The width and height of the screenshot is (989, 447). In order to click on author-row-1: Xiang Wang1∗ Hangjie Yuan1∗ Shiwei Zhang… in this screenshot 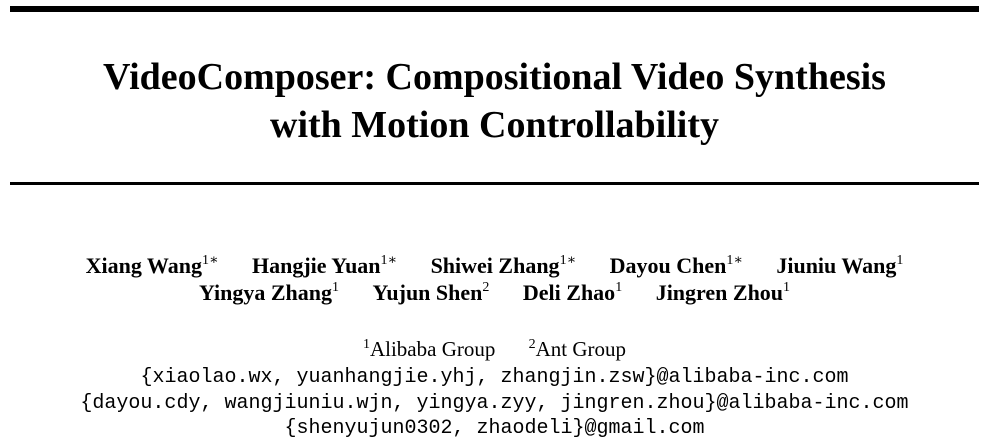, I will do `click(494, 266)`.